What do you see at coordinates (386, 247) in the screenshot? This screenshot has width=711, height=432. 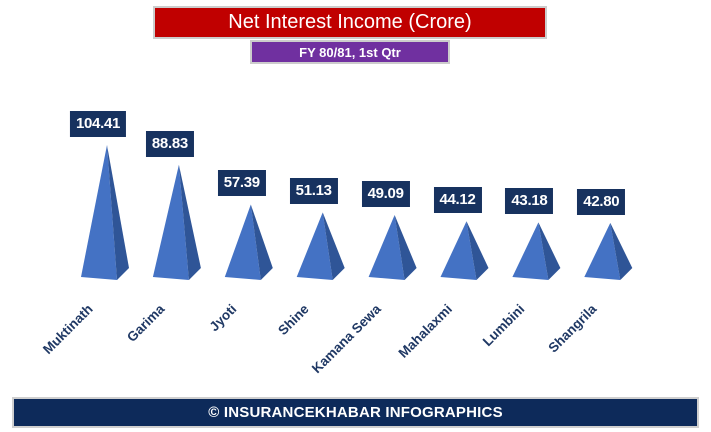 I see `pyramid-front-kamana-sewa` at bounding box center [386, 247].